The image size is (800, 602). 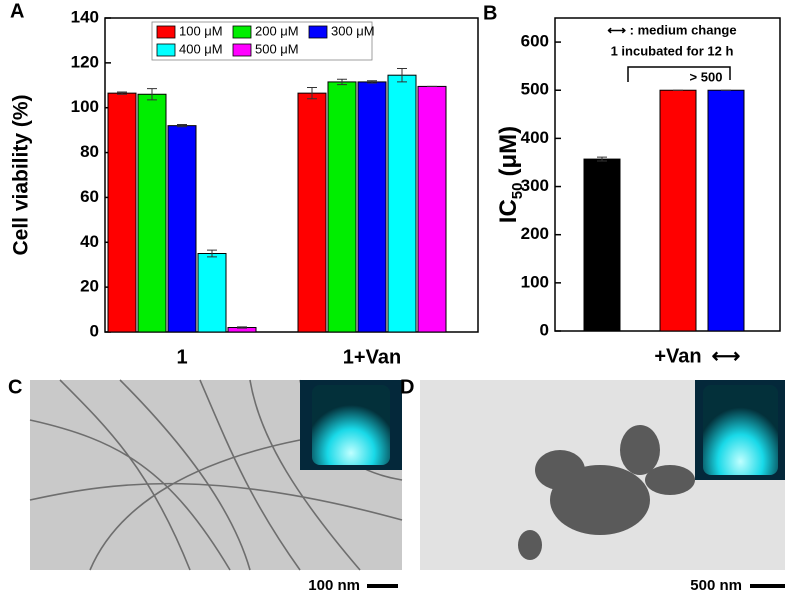 What do you see at coordinates (201, 30) in the screenshot?
I see `legend-label: 100 μM` at bounding box center [201, 30].